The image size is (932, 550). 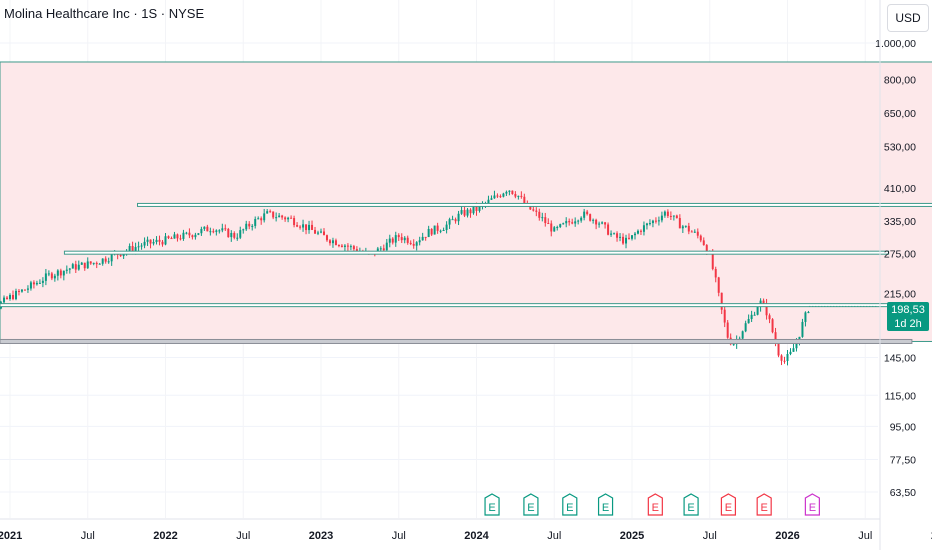 I want to click on time-tick-label: 2021, so click(x=11, y=536).